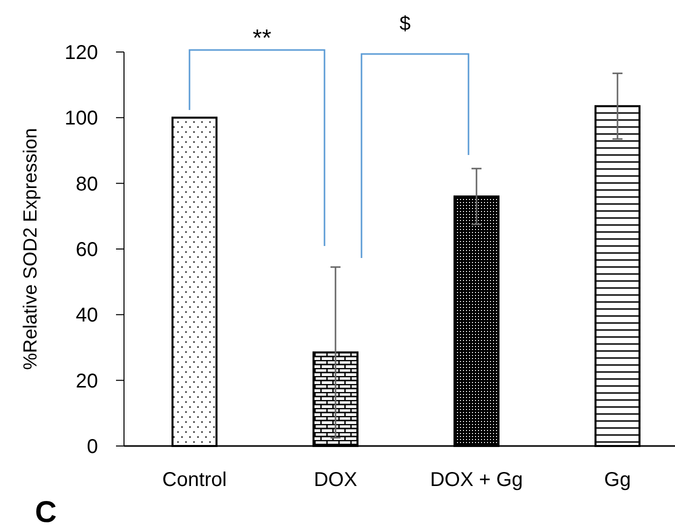 The image size is (675, 526). I want to click on annotation: **, so click(262, 38).